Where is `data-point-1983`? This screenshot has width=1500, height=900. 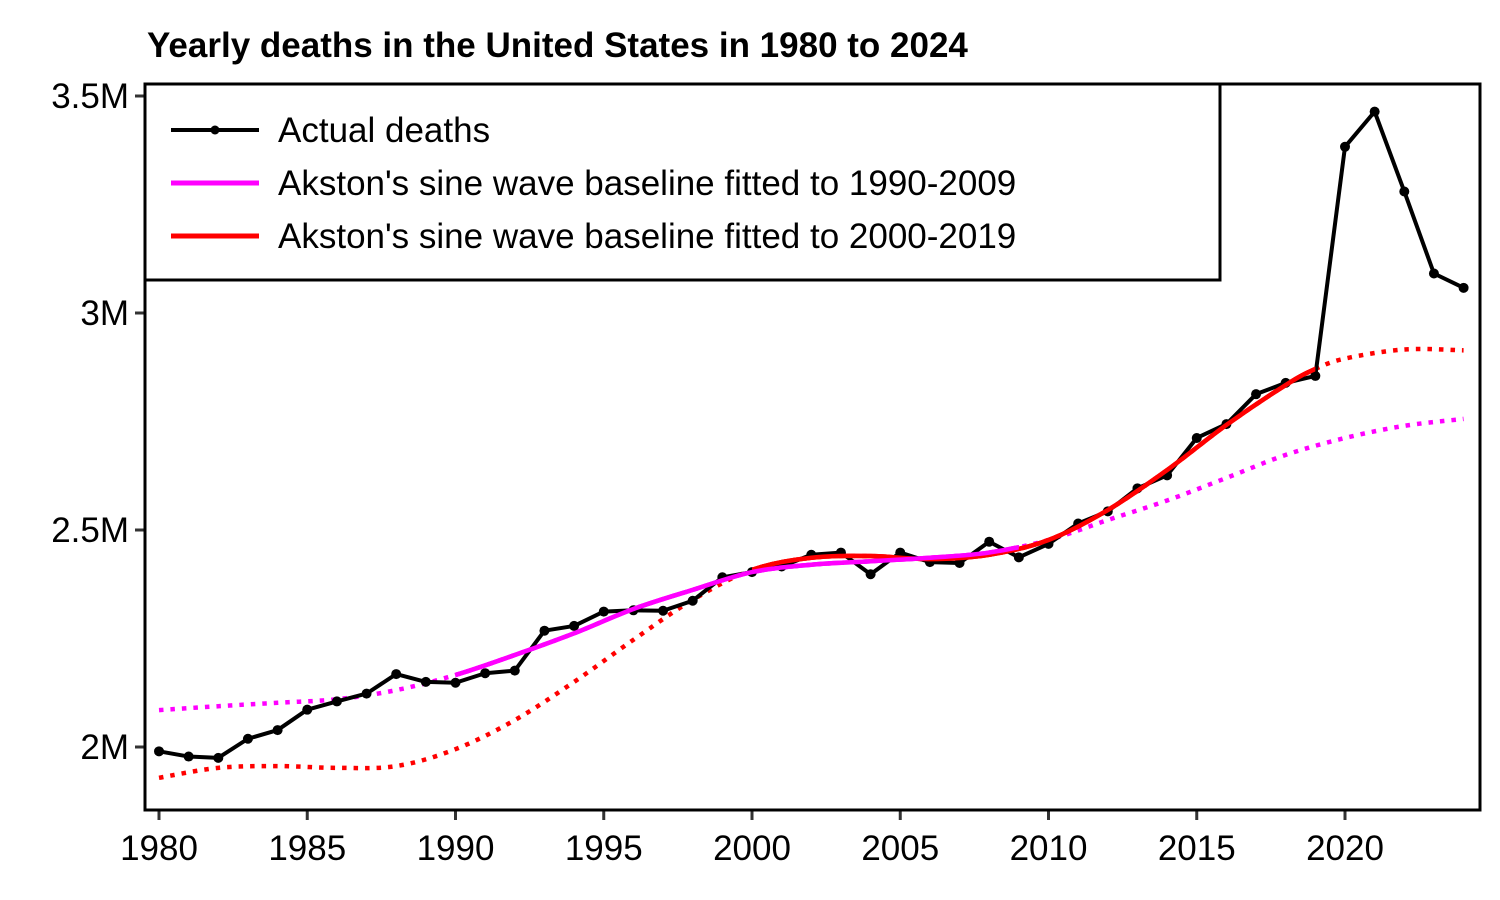
data-point-1983 is located at coordinates (247, 738).